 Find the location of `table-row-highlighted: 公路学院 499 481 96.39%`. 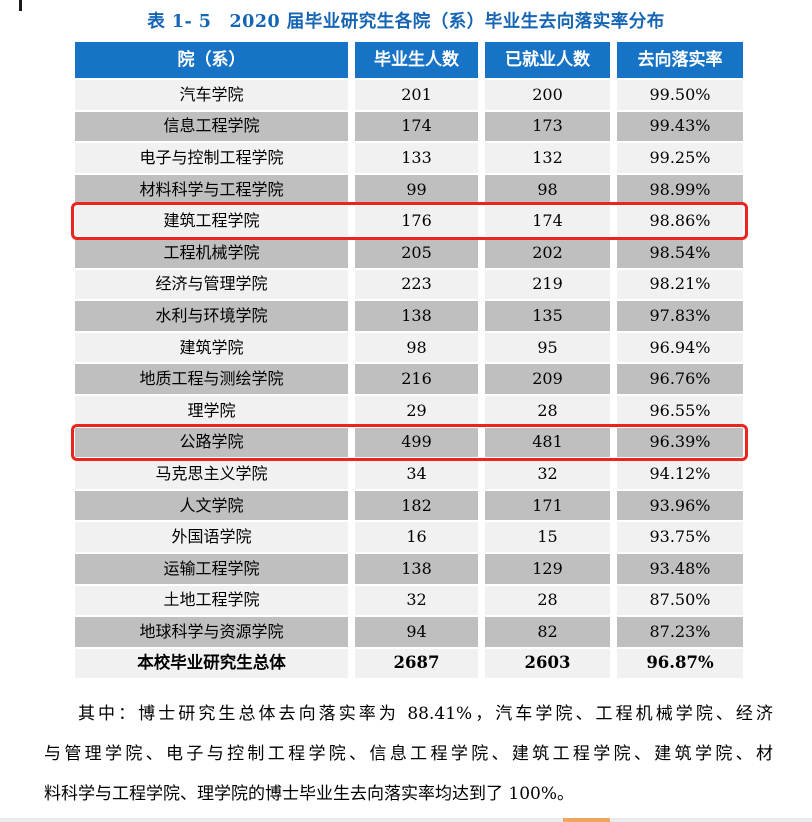

table-row-highlighted: 公路学院 499 481 96.39% is located at coordinates (409, 442).